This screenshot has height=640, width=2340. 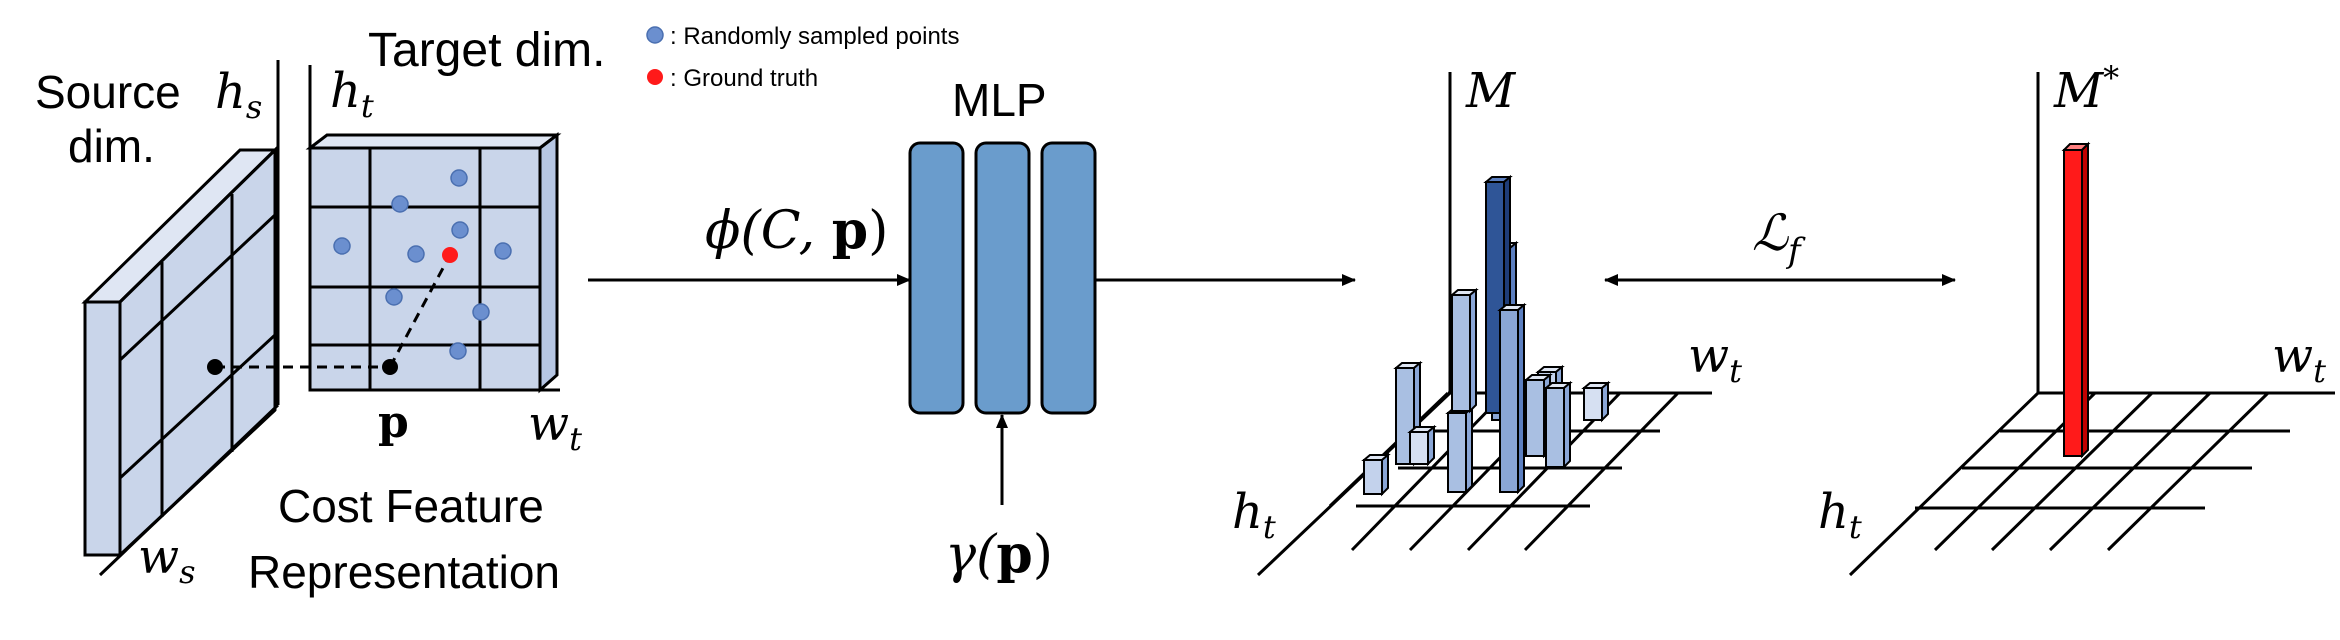 What do you see at coordinates (393, 422) in the screenshot?
I see `query-point-label: p` at bounding box center [393, 422].